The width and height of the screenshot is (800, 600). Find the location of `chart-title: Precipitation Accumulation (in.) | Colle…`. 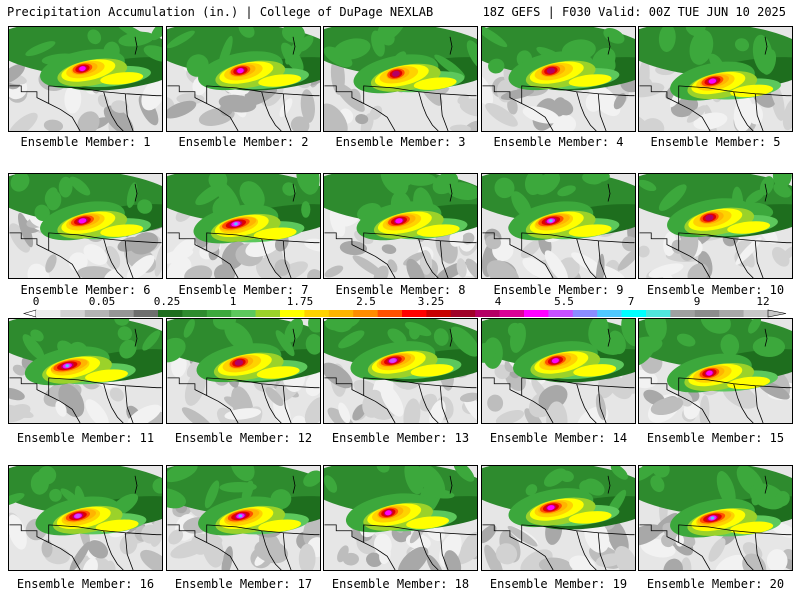

chart-title: Precipitation Accumulation (in.) | Colle… is located at coordinates (220, 12).